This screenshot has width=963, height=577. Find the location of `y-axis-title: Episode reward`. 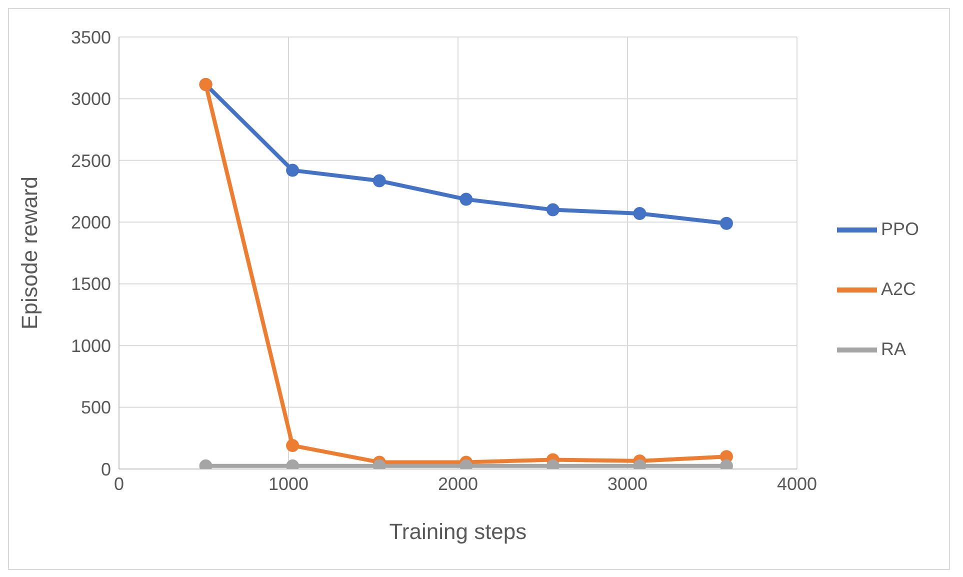

y-axis-title: Episode reward is located at coordinates (29, 253).